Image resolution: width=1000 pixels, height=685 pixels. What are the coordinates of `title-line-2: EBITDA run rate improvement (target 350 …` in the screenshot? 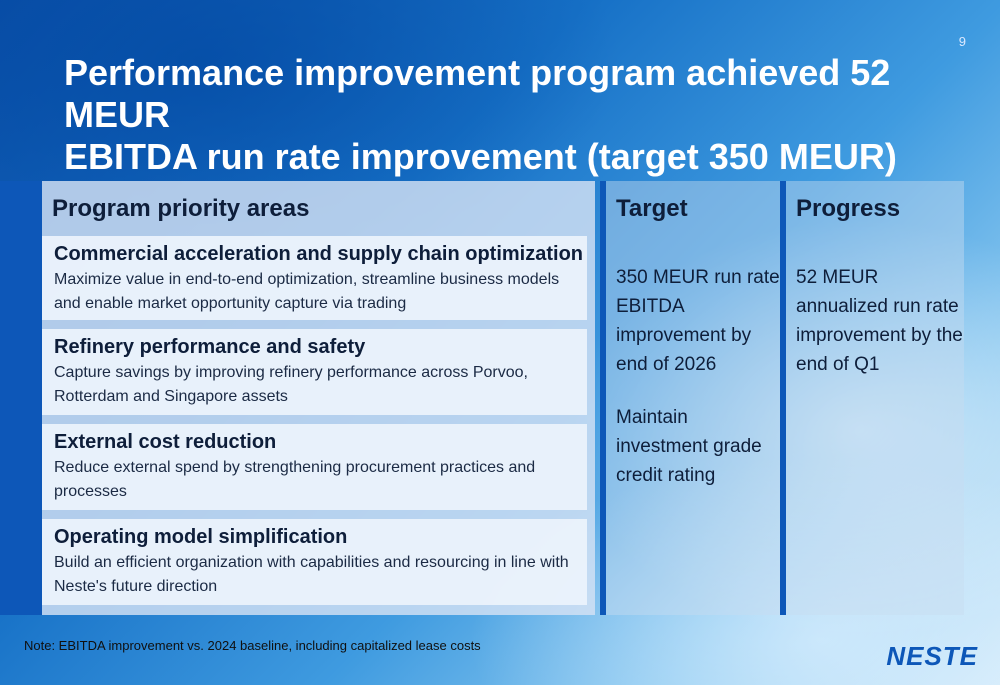 It's located at (480, 156).